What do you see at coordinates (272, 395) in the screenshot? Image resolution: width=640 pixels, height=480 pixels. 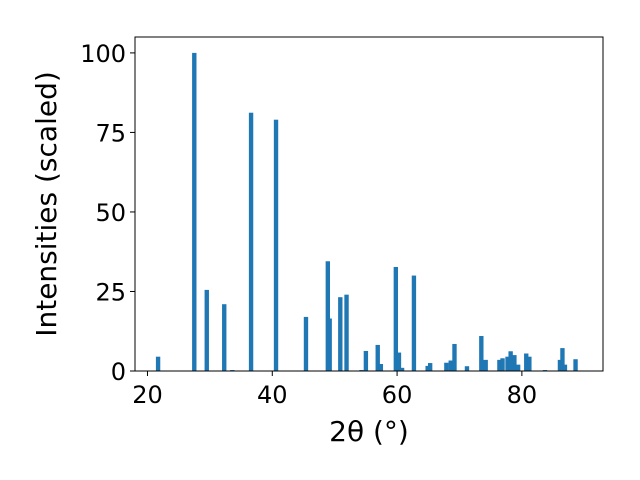 I see `x-tick-label: 40` at bounding box center [272, 395].